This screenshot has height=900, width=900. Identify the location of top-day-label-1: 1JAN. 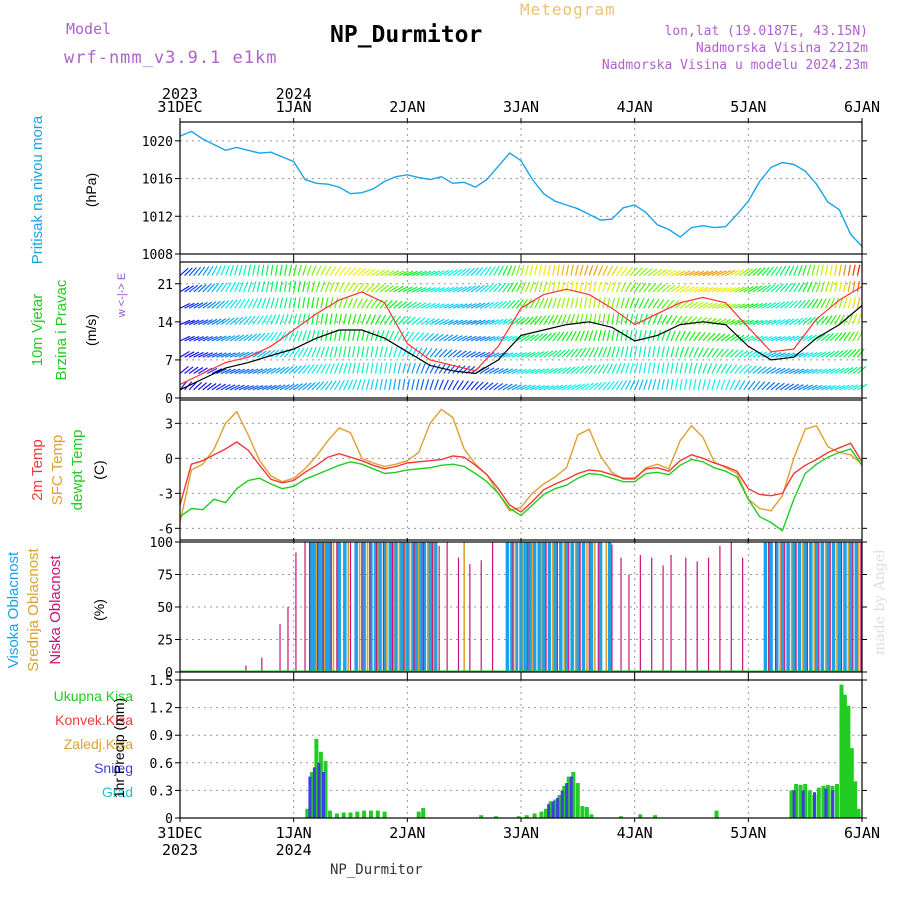
(294, 107).